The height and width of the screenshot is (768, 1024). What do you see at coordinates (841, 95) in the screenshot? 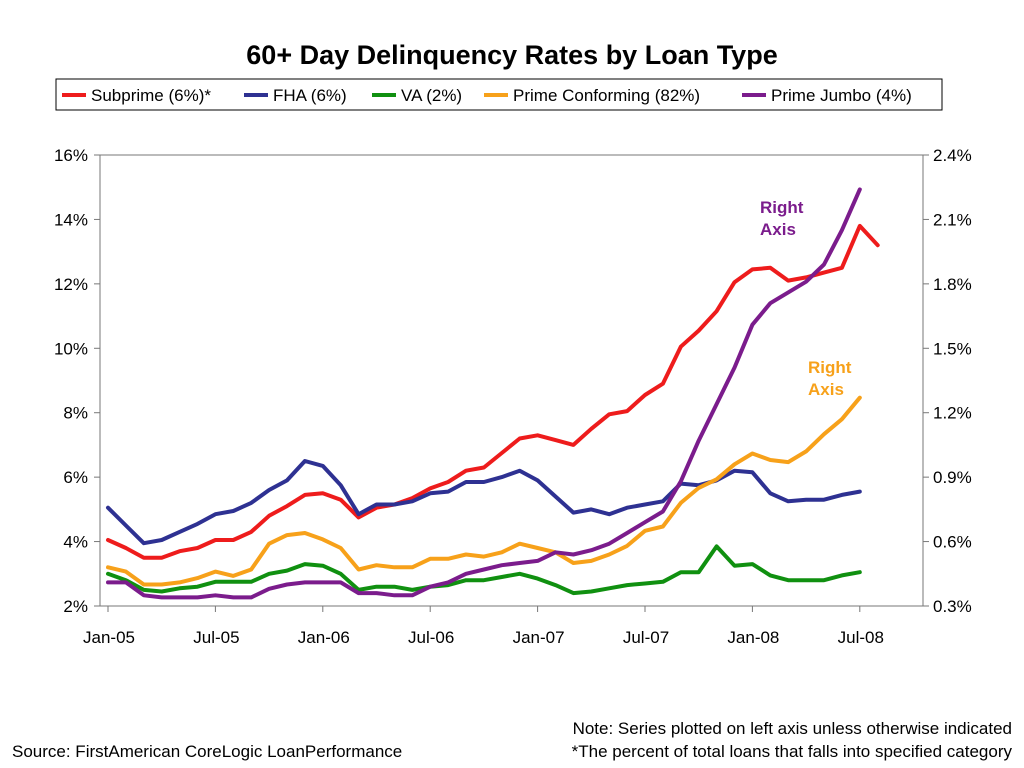
I see `legend-label: Prime Jumbo (4%)` at bounding box center [841, 95].